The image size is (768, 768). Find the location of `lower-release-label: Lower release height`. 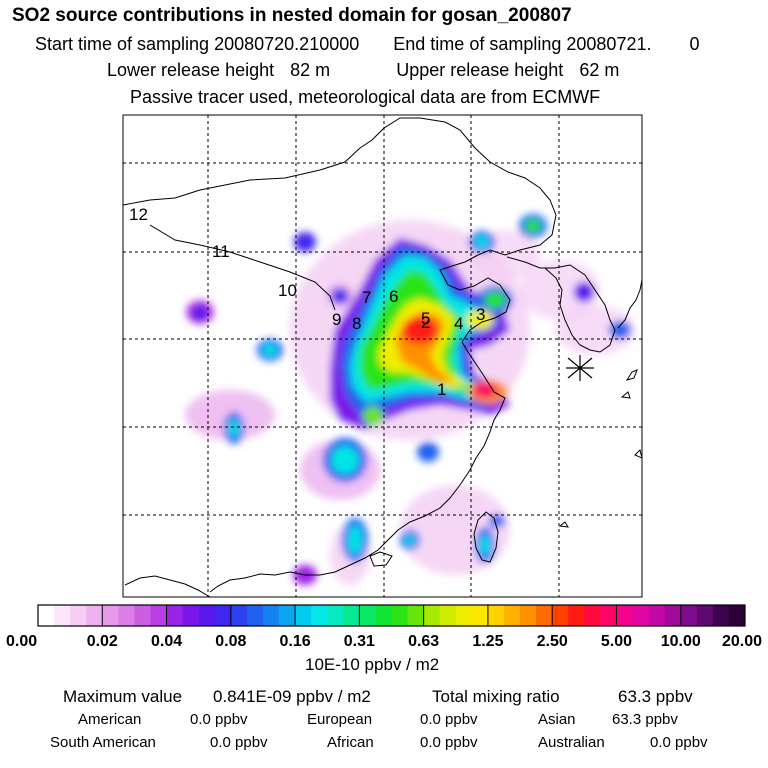

lower-release-label: Lower release height is located at coordinates (191, 70).